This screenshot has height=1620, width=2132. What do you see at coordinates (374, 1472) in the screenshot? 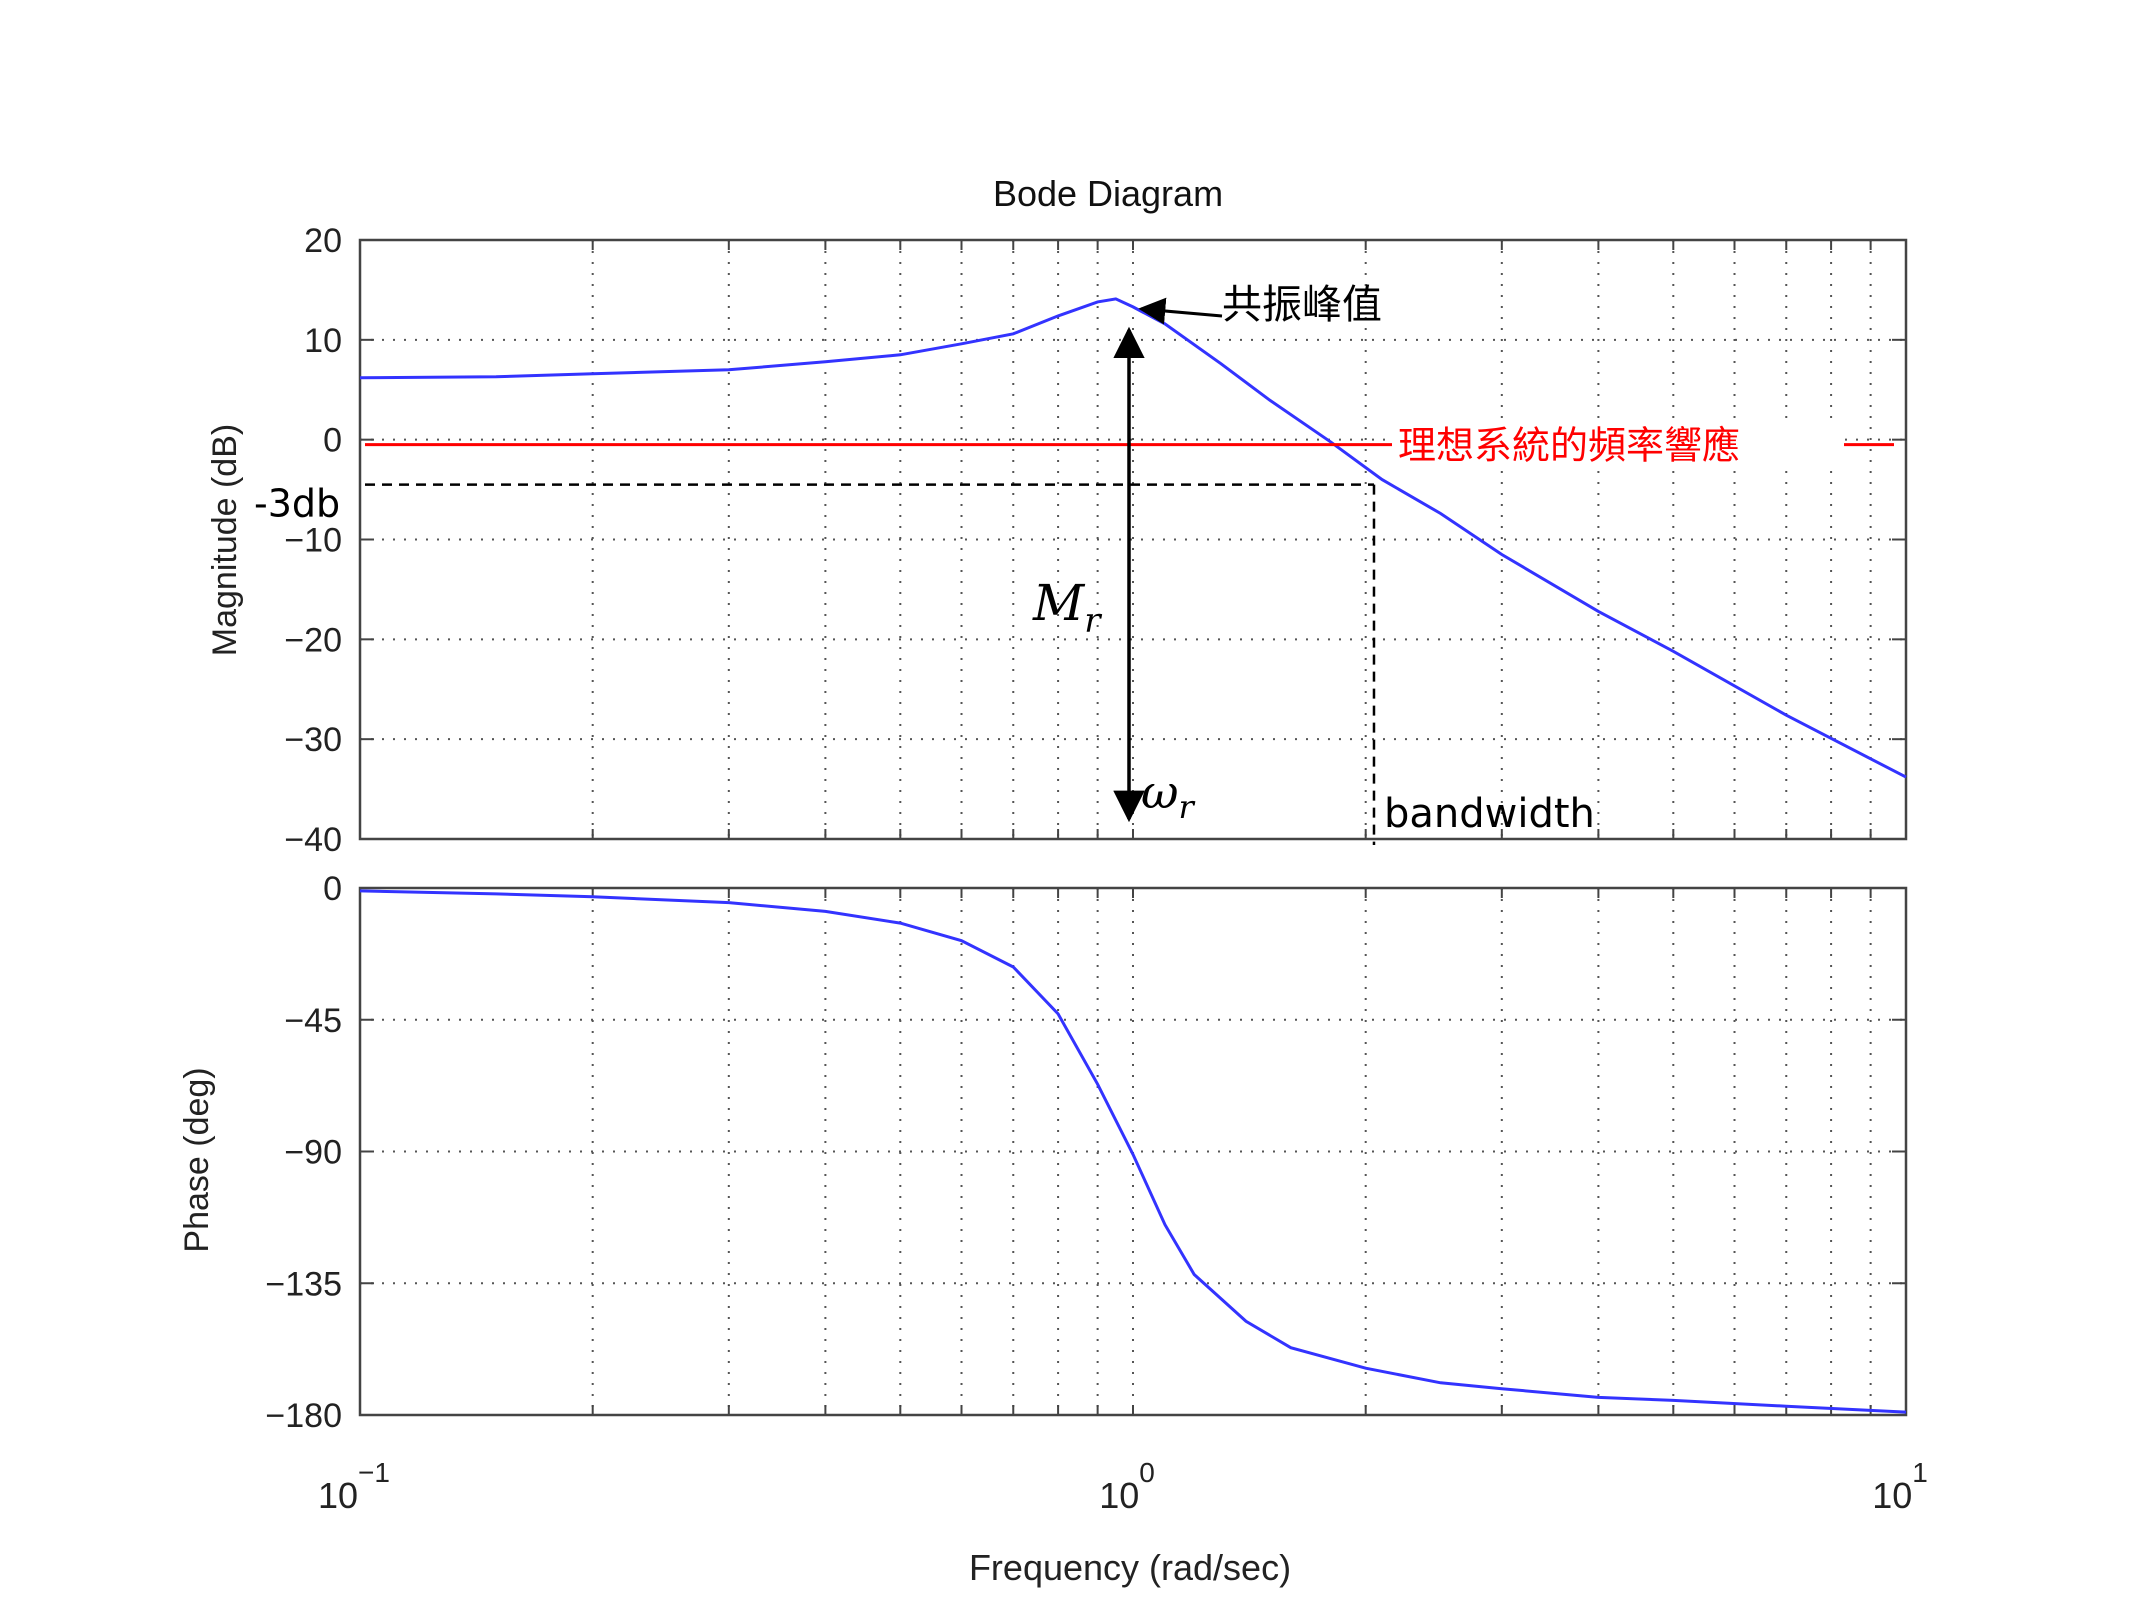
I see `x-tick-exponent: −1` at bounding box center [374, 1472].